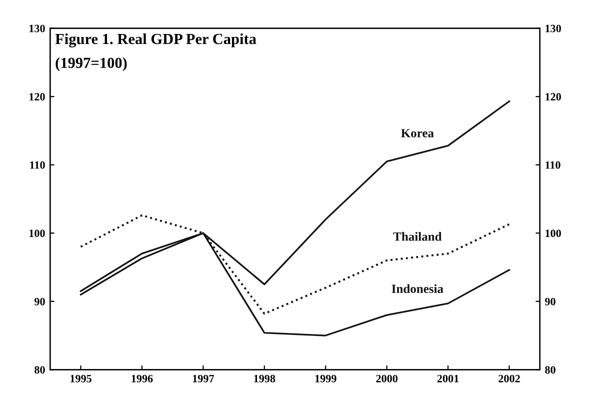 The width and height of the screenshot is (590, 404). I want to click on x-tick-label: 1999, so click(325, 378).